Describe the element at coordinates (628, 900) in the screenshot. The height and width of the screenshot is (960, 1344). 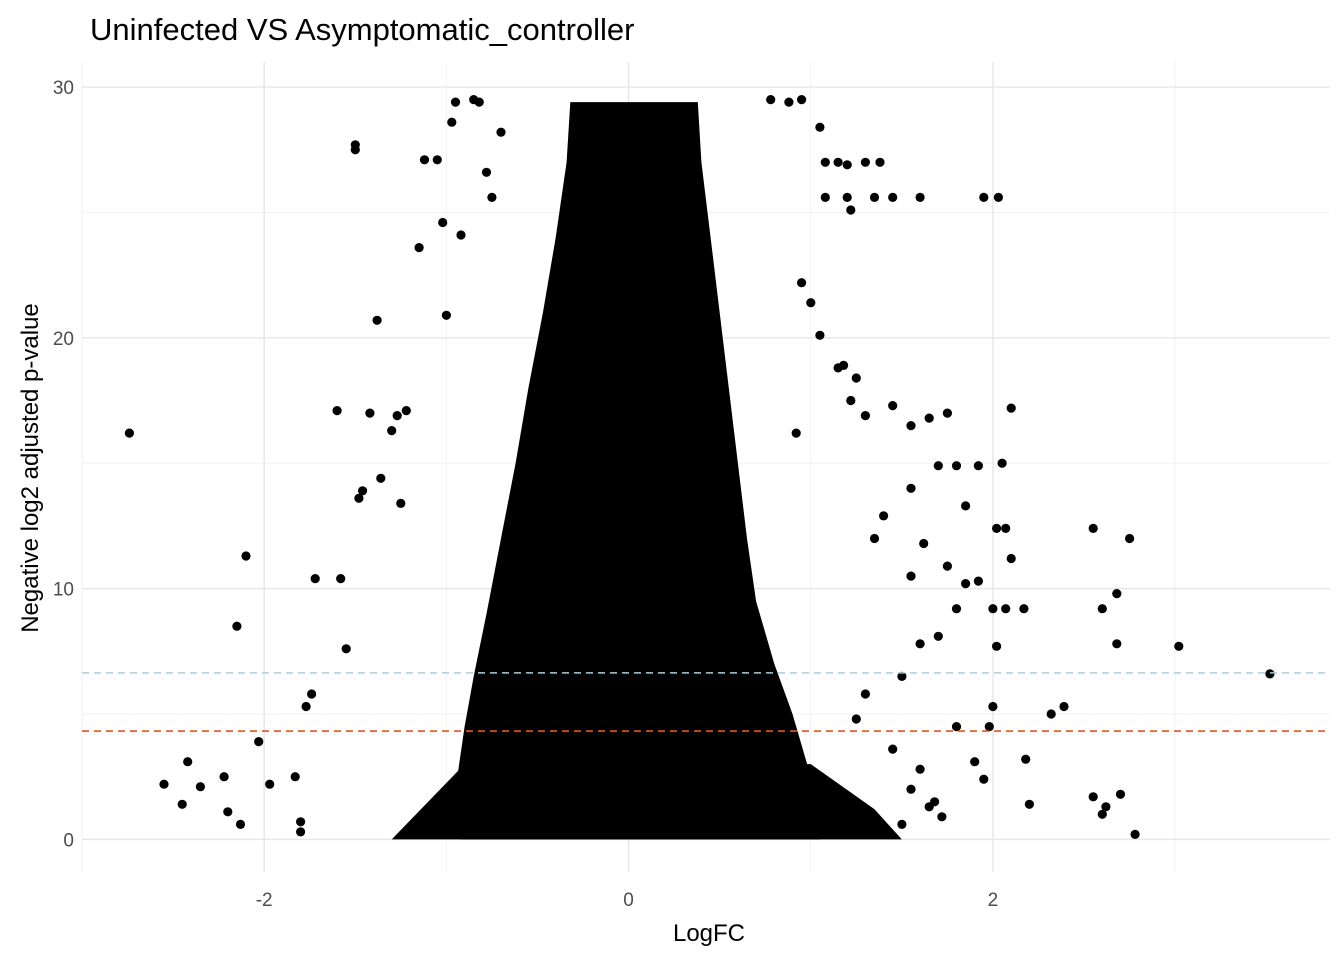
I see `x-tick-label: 0` at that location.